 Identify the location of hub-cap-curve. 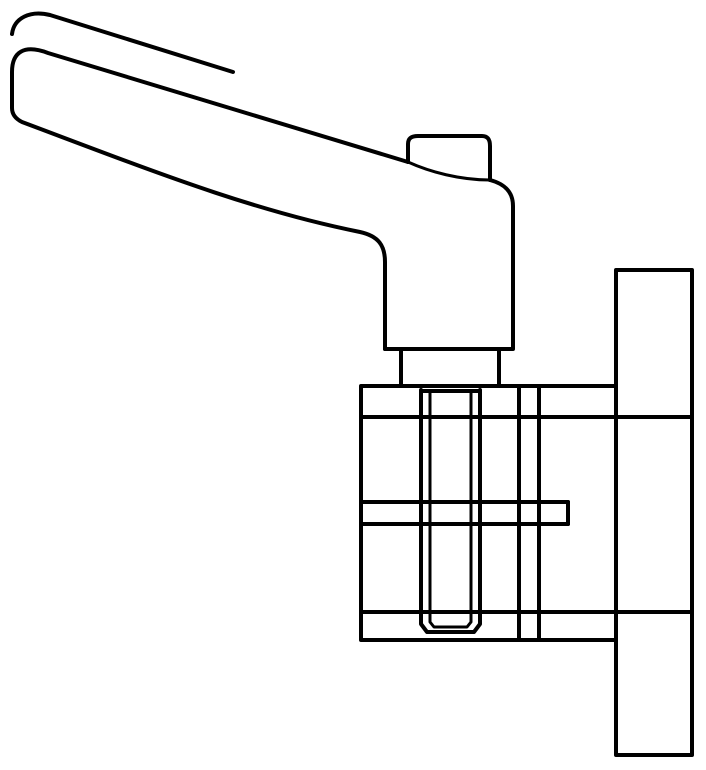
(449, 171).